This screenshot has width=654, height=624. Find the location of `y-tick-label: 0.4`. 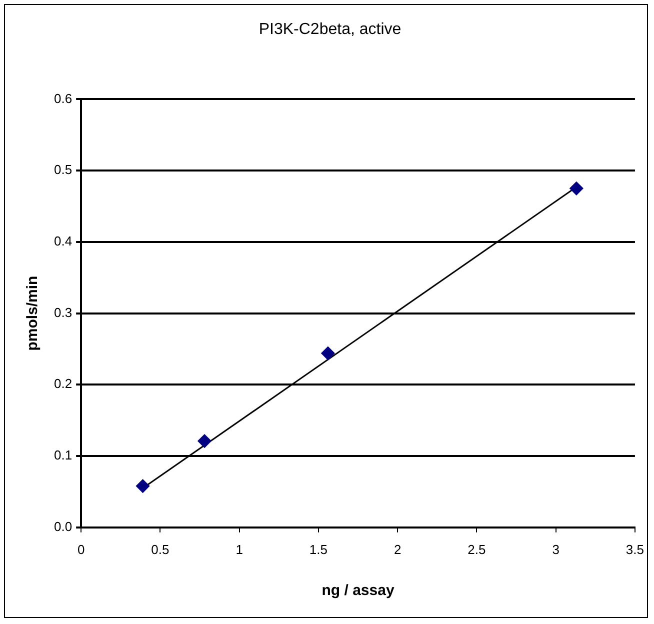

y-tick-label: 0.4 is located at coordinates (63, 241).